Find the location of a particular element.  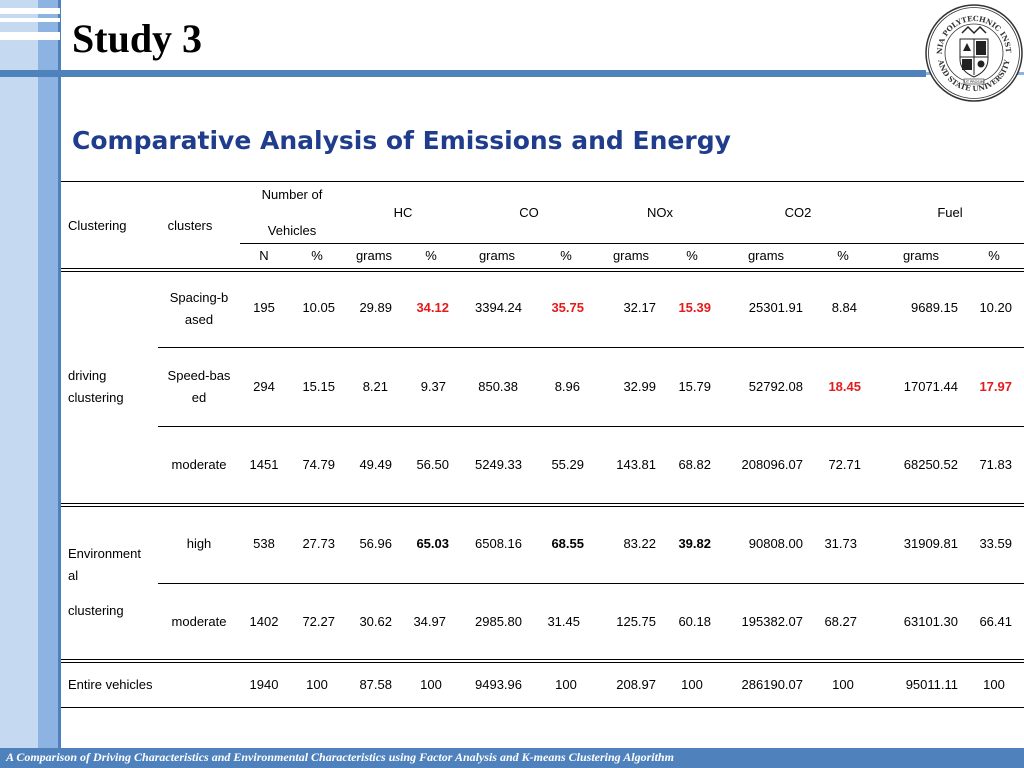

row-divider is located at coordinates (591, 583).